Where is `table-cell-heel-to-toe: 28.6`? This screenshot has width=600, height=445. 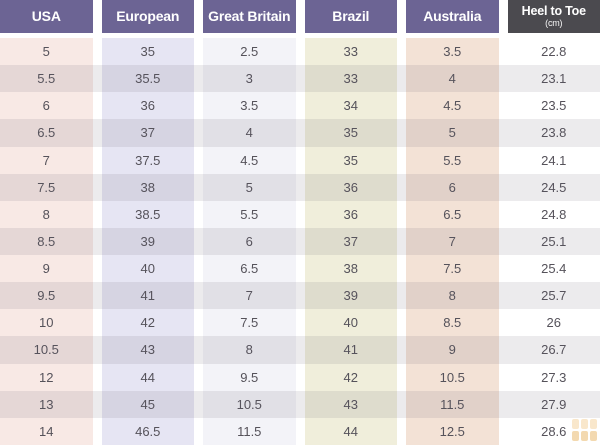 table-cell-heel-to-toe: 28.6 is located at coordinates (553, 431).